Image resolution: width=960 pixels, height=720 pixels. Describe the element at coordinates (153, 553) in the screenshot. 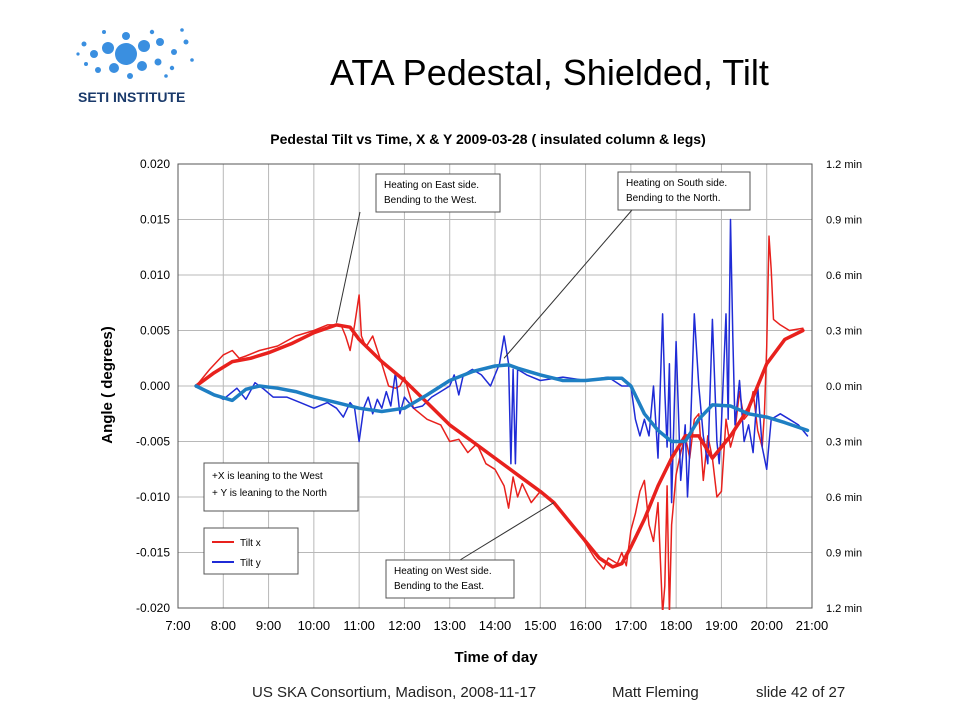

I see `y-tick-label: -0.015` at that location.